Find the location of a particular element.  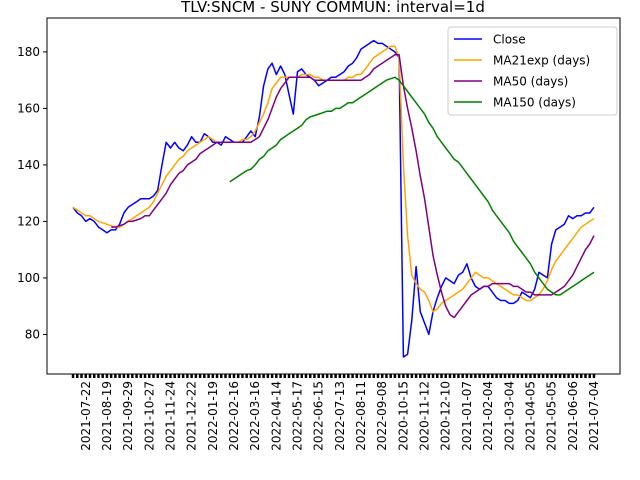

x-tick-label: 2021-04-05 is located at coordinates (530, 416).